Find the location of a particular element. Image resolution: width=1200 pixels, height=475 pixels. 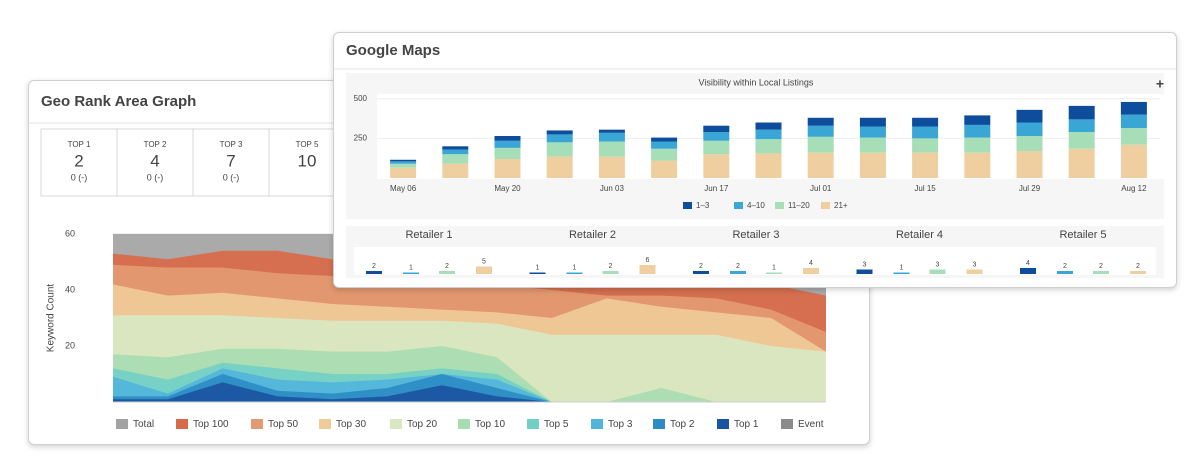

stat-label: TOP 1 is located at coordinates (79, 144).